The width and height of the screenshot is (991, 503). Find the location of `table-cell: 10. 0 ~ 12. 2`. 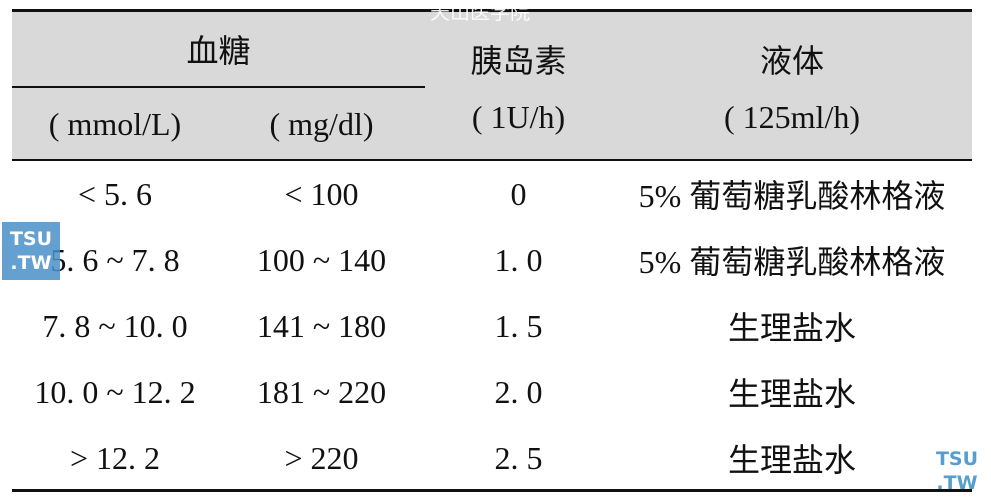

table-cell: 10. 0 ~ 12. 2 is located at coordinates (115, 391).